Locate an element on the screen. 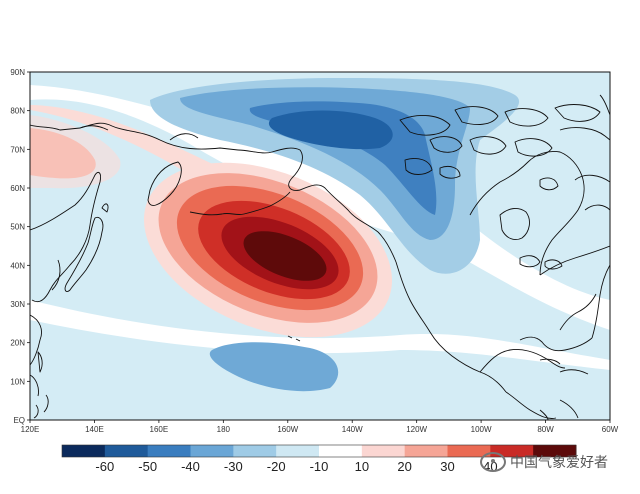  lat-tick-label: 10N is located at coordinates (17, 381).